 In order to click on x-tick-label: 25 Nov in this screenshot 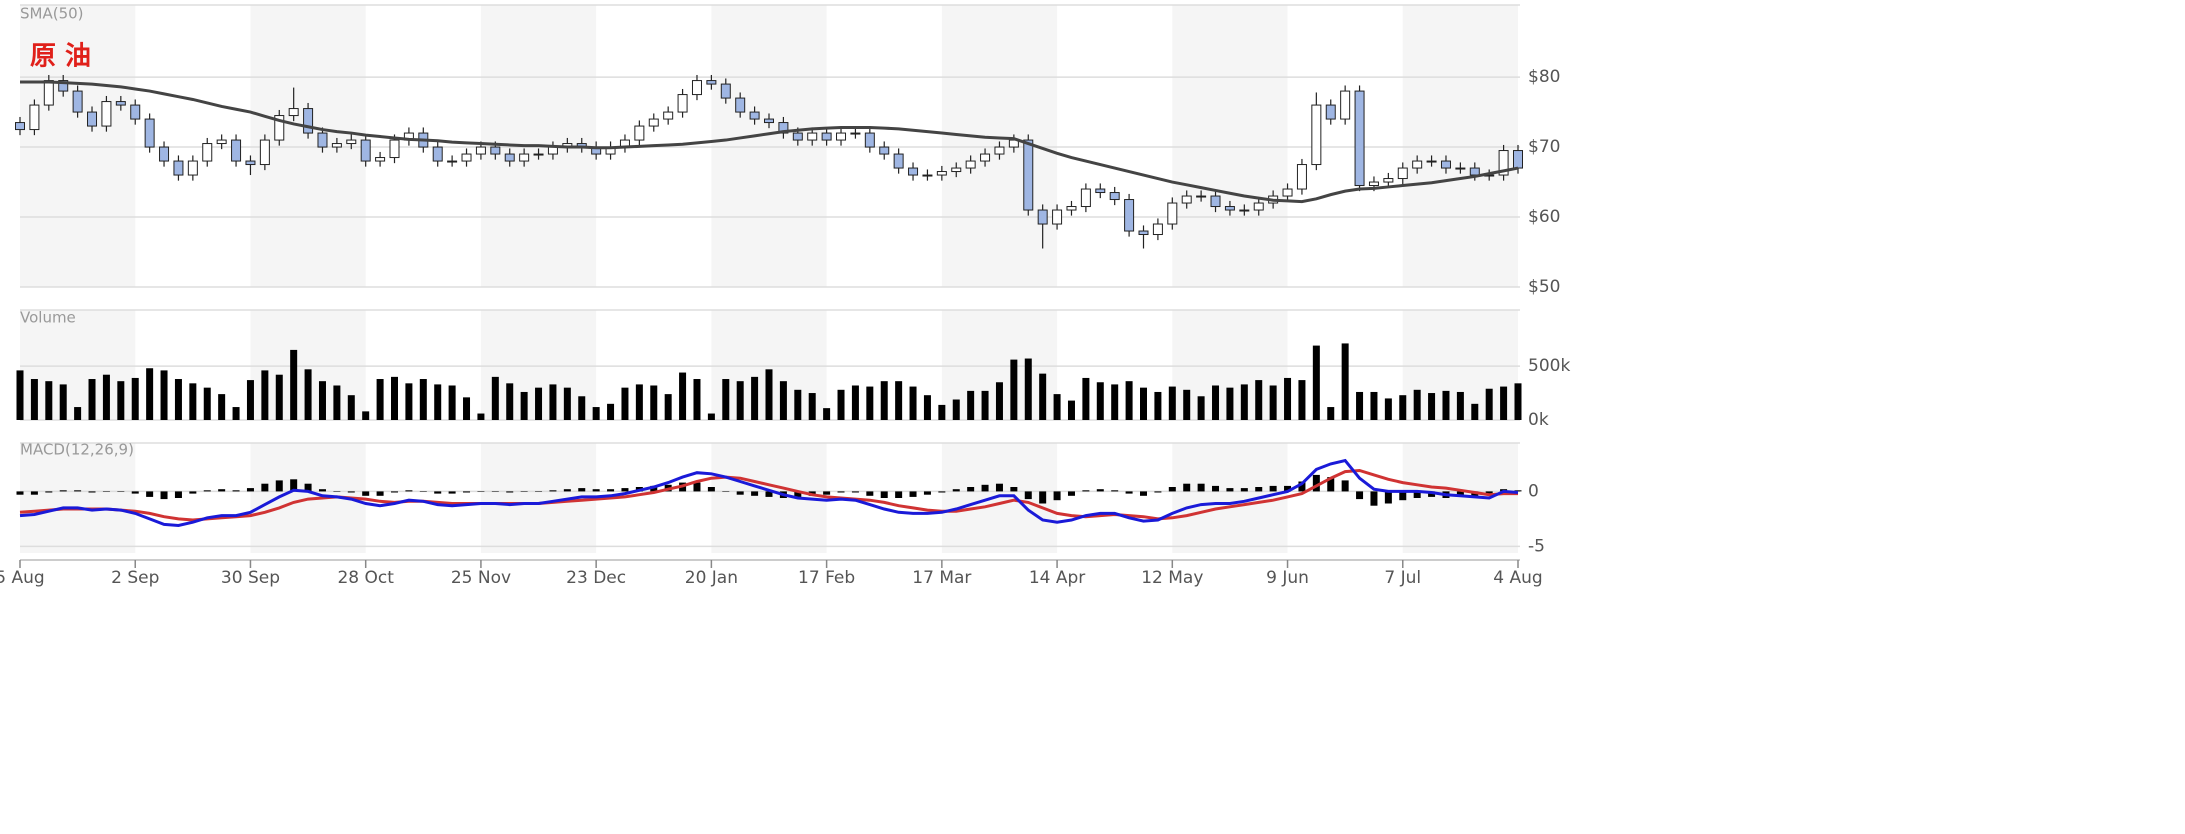, I will do `click(481, 578)`.